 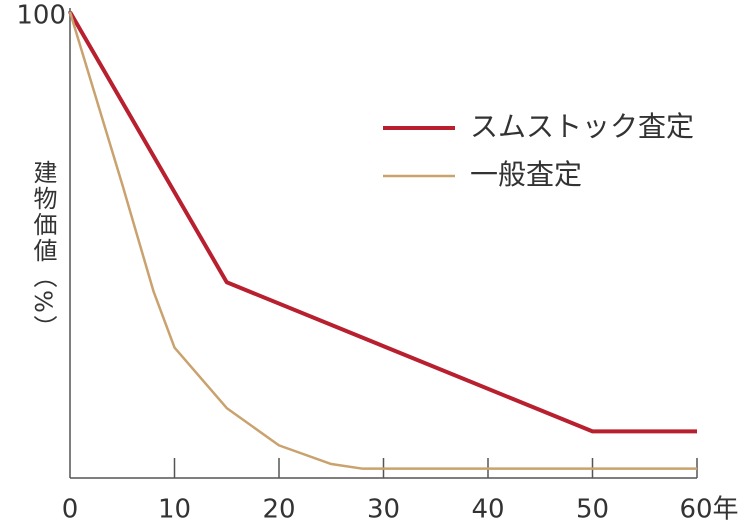 What do you see at coordinates (487, 510) in the screenshot?
I see `x-tick-label: 40` at bounding box center [487, 510].